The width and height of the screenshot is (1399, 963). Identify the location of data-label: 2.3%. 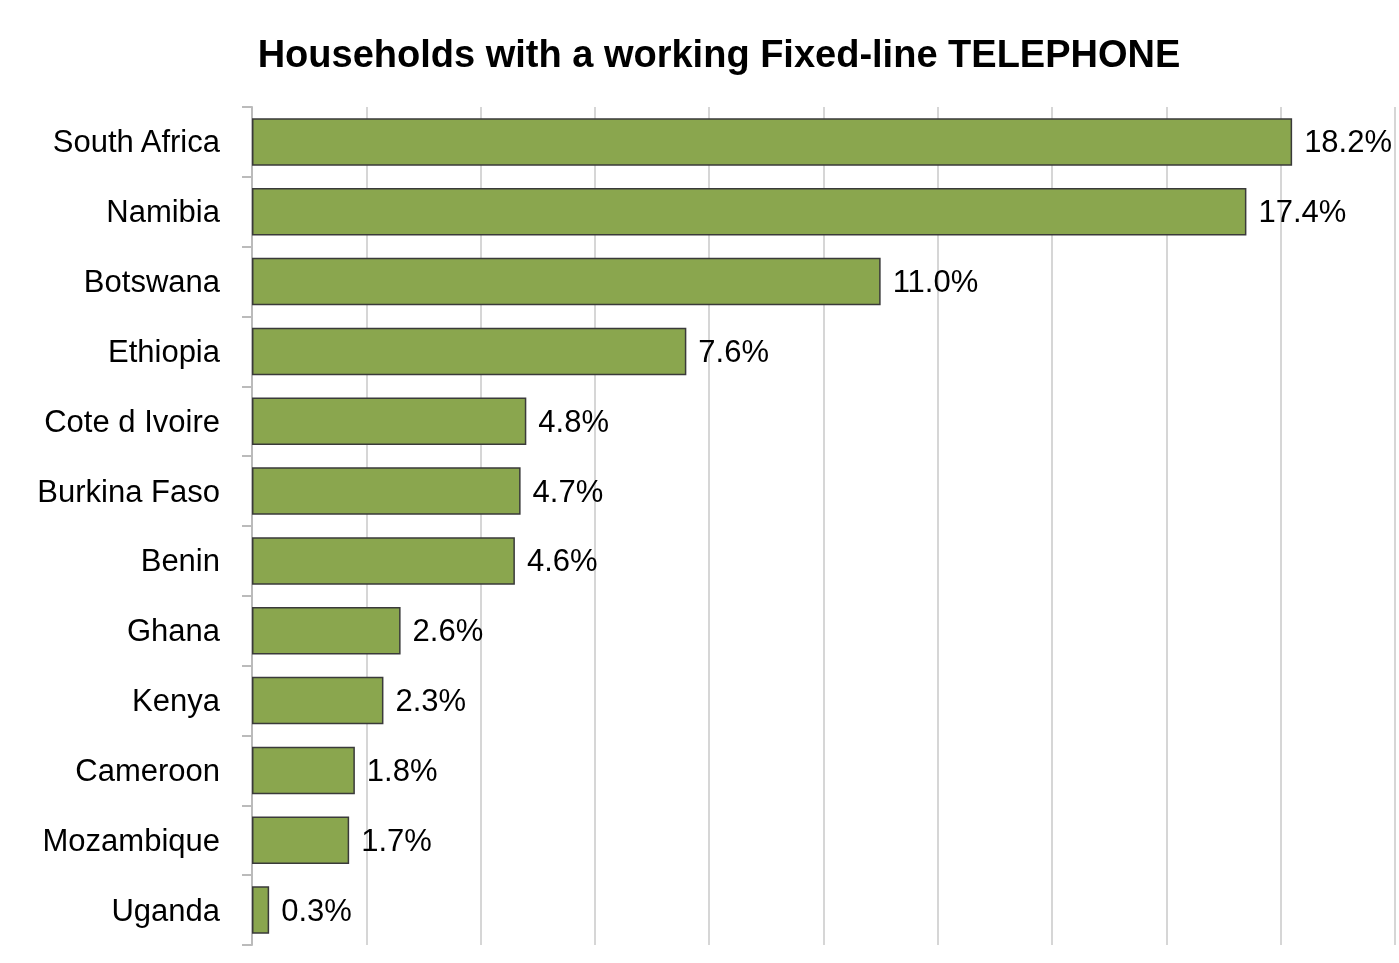
(431, 701).